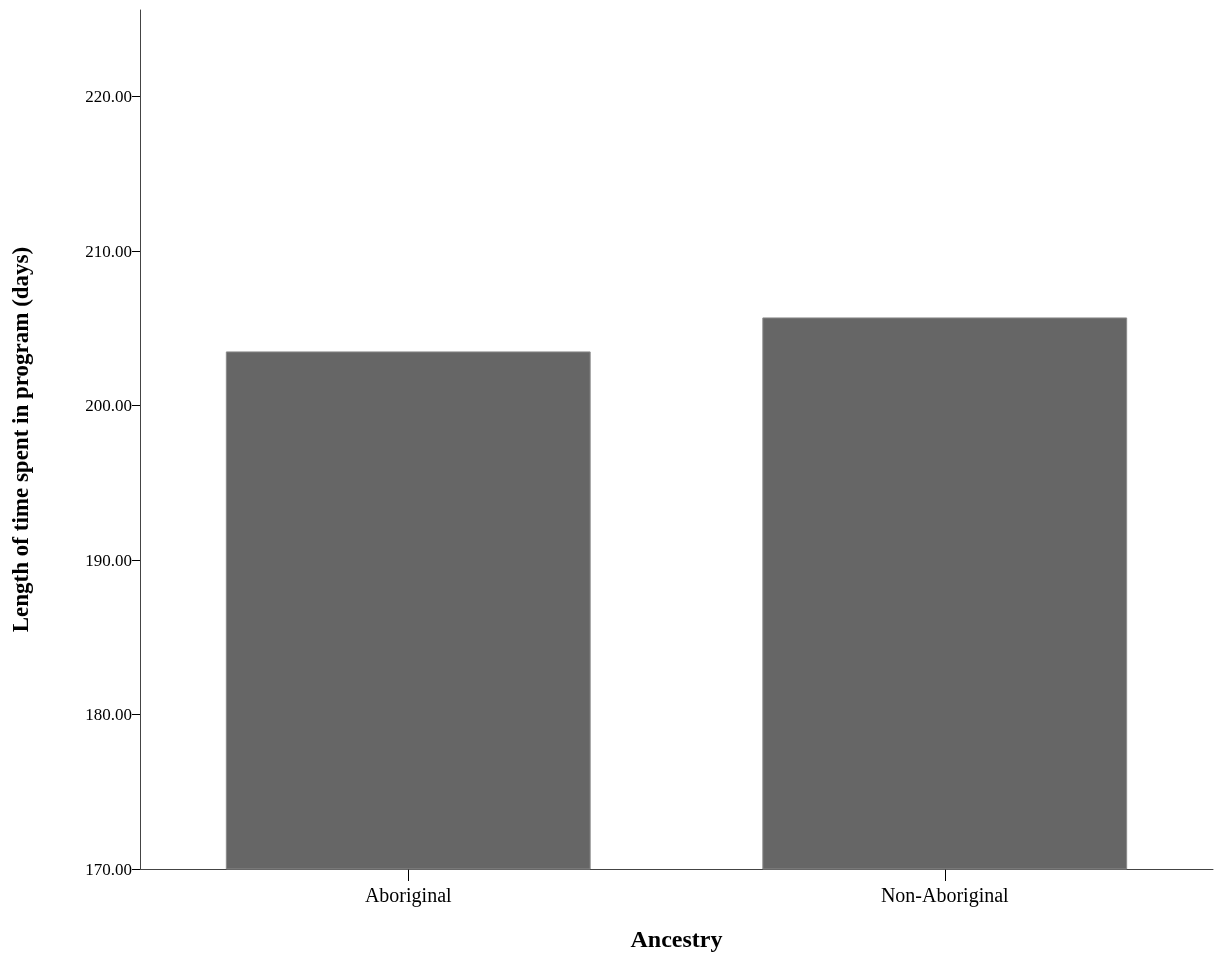 This screenshot has height=977, width=1219. Describe the element at coordinates (945, 895) in the screenshot. I see `x-tick-label: Non-Aboriginal` at that location.